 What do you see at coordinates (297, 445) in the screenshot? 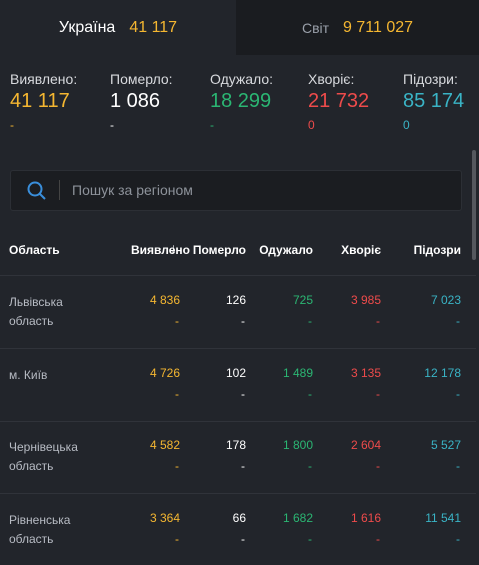
I see `cell-value: 1 800` at bounding box center [297, 445].